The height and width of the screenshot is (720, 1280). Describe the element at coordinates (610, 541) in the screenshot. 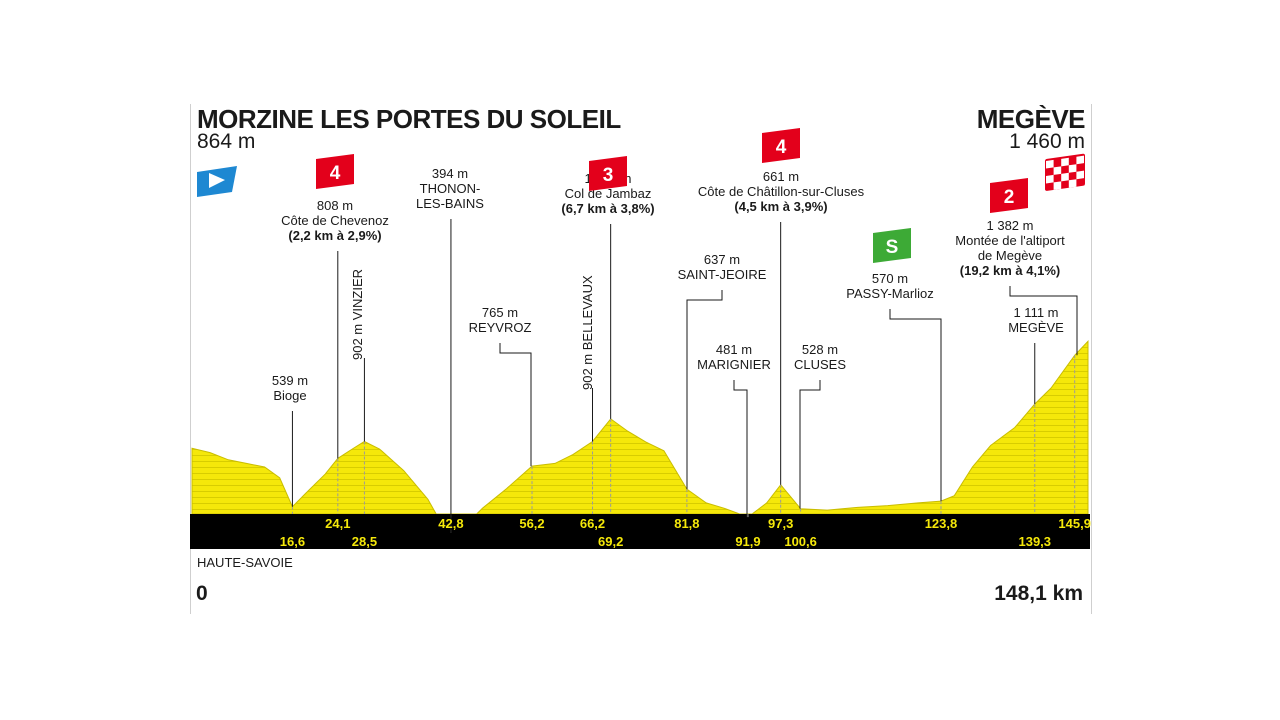

I see `km-marker-6: 69,2` at that location.